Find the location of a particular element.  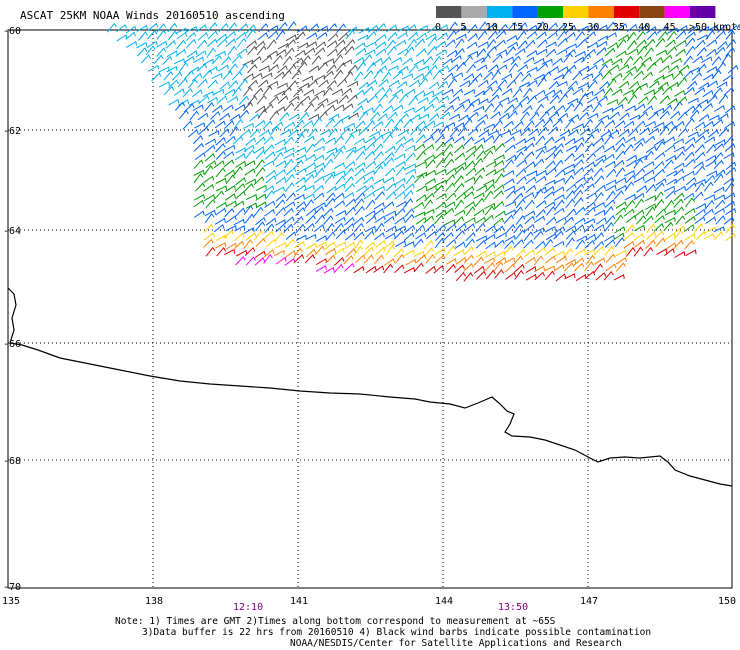

legend-swatch is located at coordinates (601, 12).